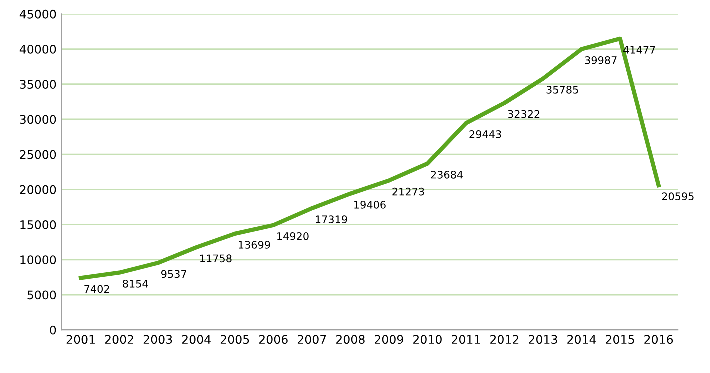 This screenshot has width=710, height=373. What do you see at coordinates (38, 189) in the screenshot?
I see `y-tick-label: 20000` at bounding box center [38, 189].